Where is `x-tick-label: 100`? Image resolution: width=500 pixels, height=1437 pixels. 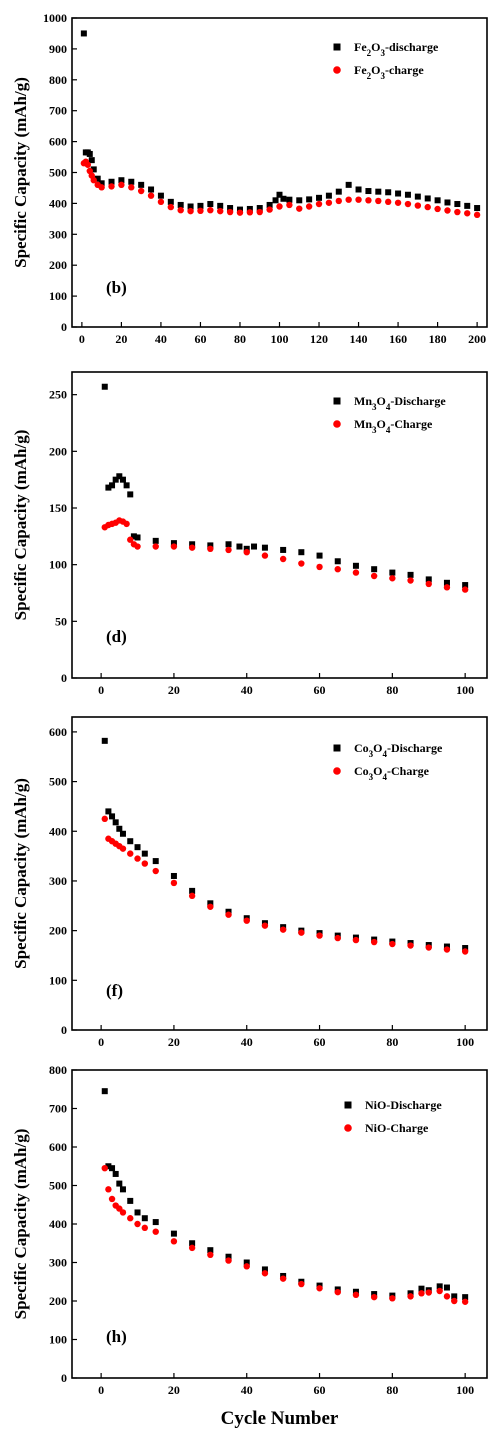 x-tick-label: 100 is located at coordinates (280, 339).